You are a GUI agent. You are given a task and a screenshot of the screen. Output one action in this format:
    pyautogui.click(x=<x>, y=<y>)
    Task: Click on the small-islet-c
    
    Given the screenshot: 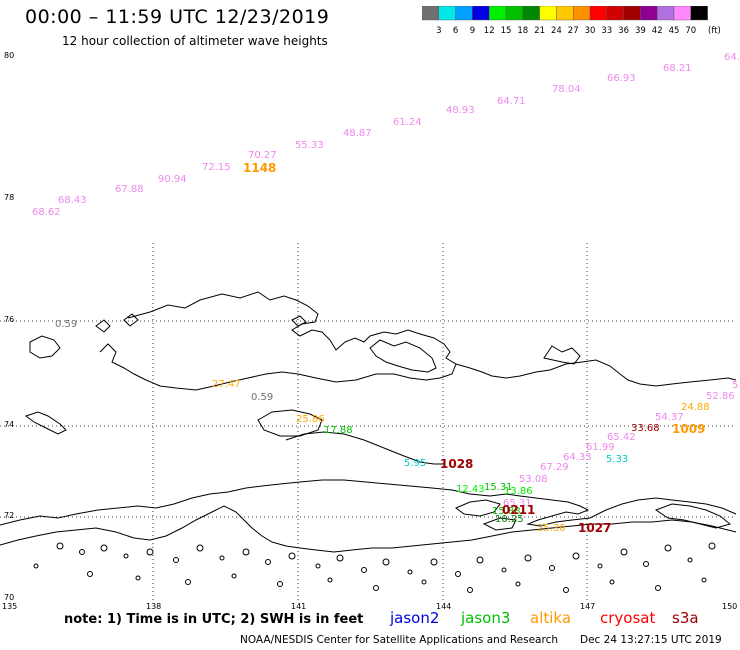 What is the action you would take?
    pyautogui.click(x=299, y=321)
    